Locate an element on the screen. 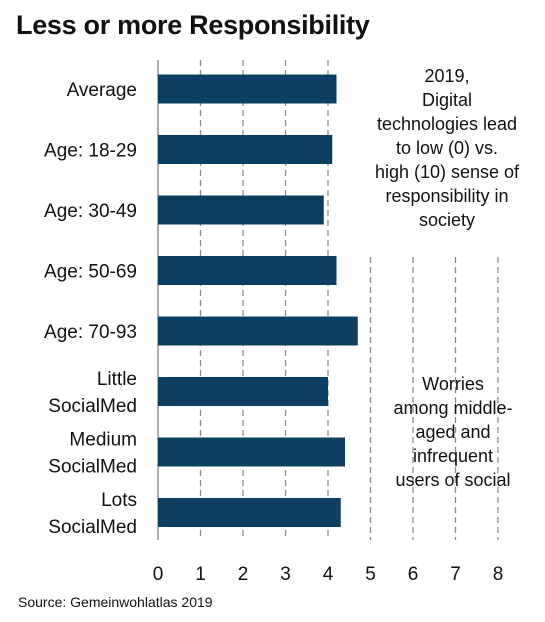  annotation-line: high (10) sense of is located at coordinates (447, 172).